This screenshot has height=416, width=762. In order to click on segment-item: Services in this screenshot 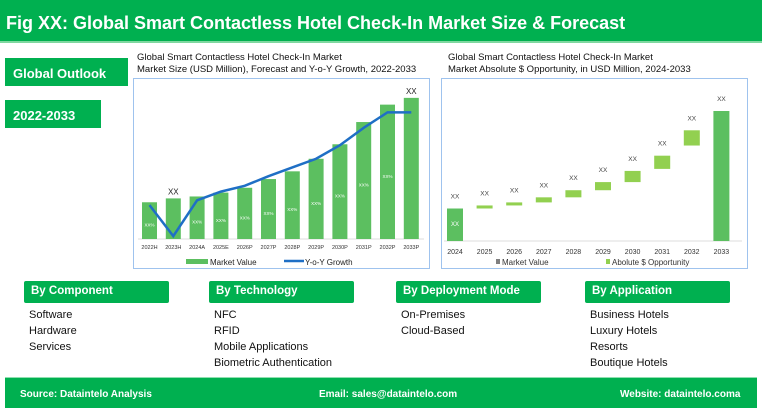, I will do `click(50, 347)`.